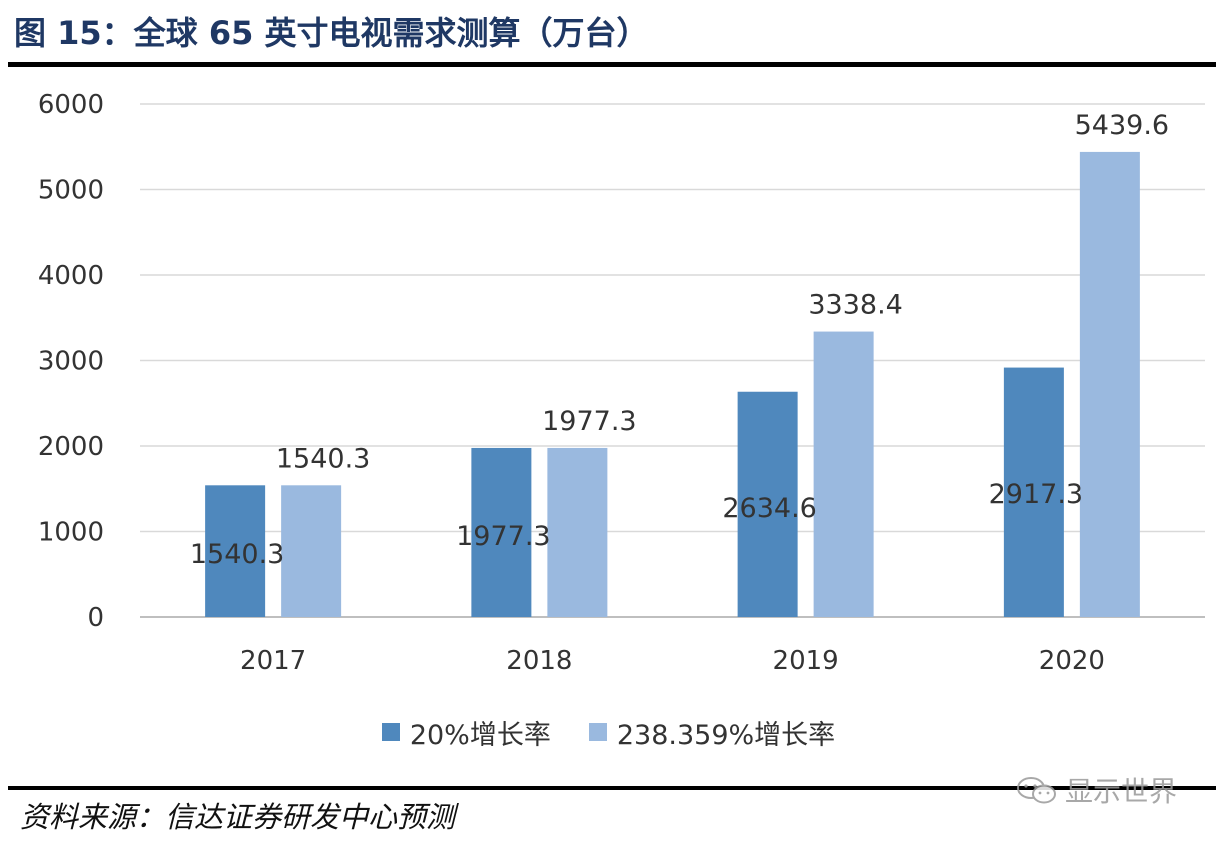 The height and width of the screenshot is (841, 1217). What do you see at coordinates (311, 551) in the screenshot?
I see `bar-series-2-2017` at bounding box center [311, 551].